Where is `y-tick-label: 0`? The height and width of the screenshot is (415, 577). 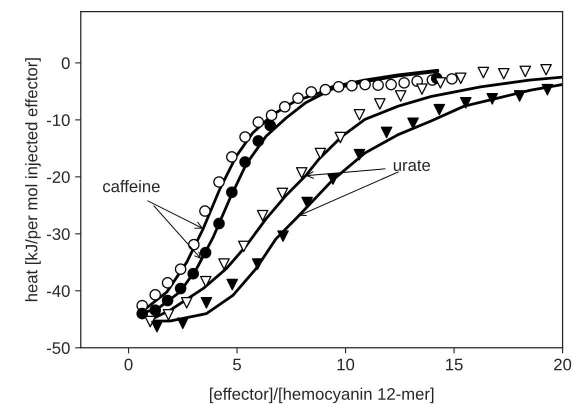 y-tick-label: 0 is located at coordinates (66, 63).